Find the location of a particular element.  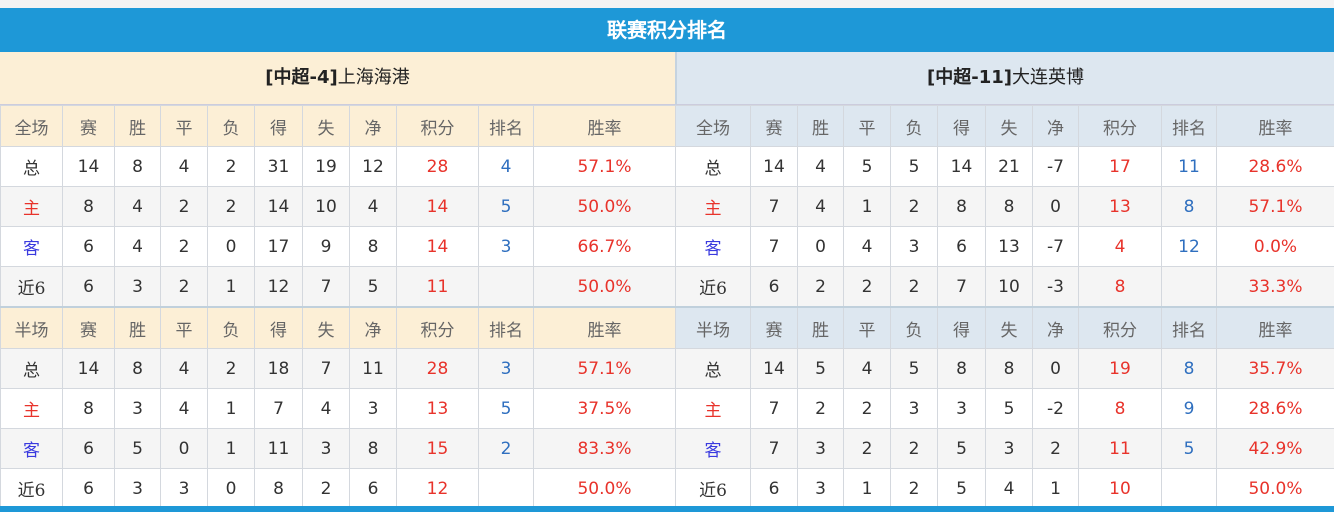

cell: 9 is located at coordinates (1189, 408).